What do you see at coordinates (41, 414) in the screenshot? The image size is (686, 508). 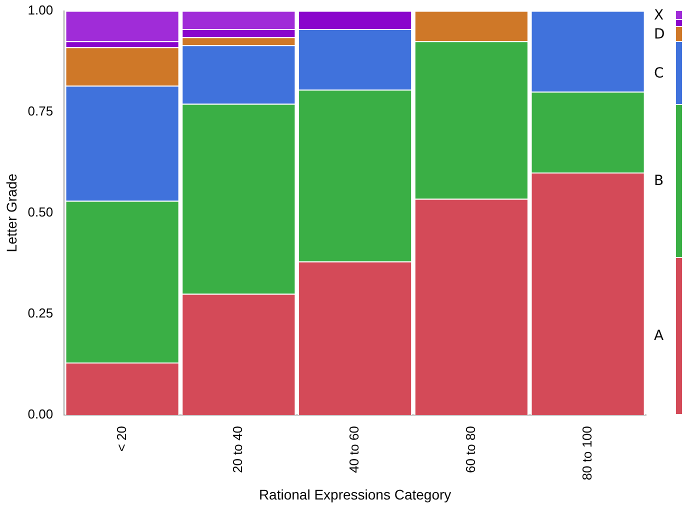 I see `y-tick-label: 0.00` at bounding box center [41, 414].